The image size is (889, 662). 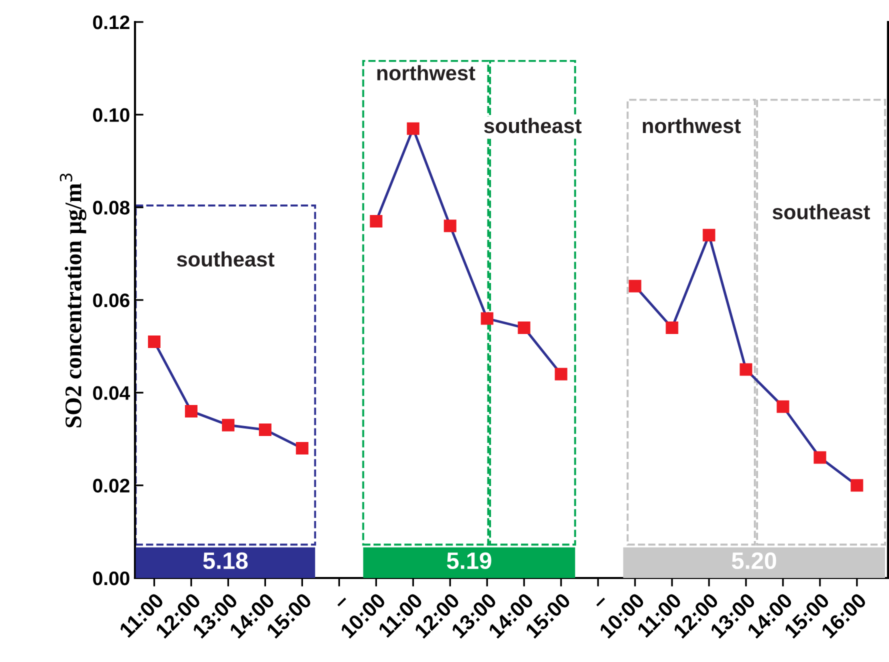 What do you see at coordinates (111, 300) in the screenshot?
I see `y-tick-label: 0.06` at bounding box center [111, 300].